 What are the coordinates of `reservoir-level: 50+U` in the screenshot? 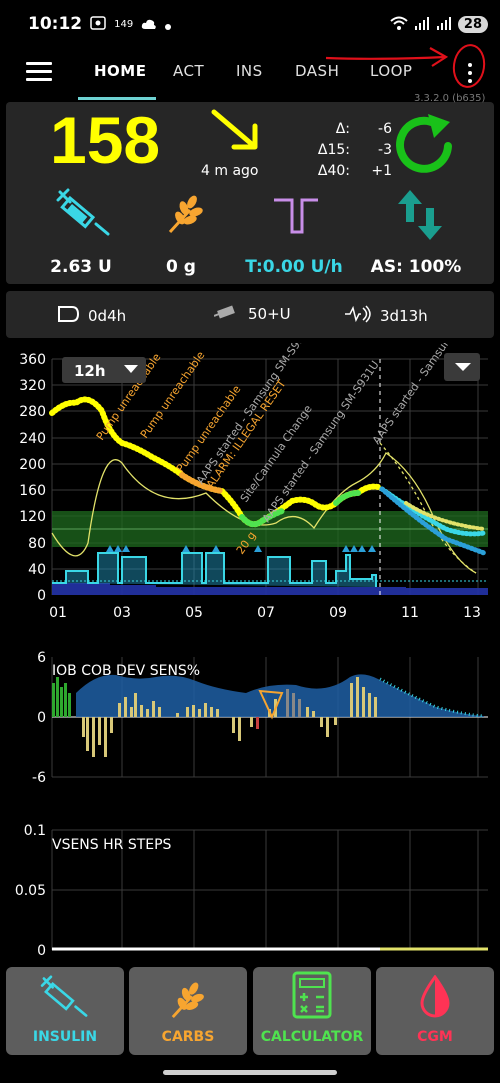 It's located at (252, 314).